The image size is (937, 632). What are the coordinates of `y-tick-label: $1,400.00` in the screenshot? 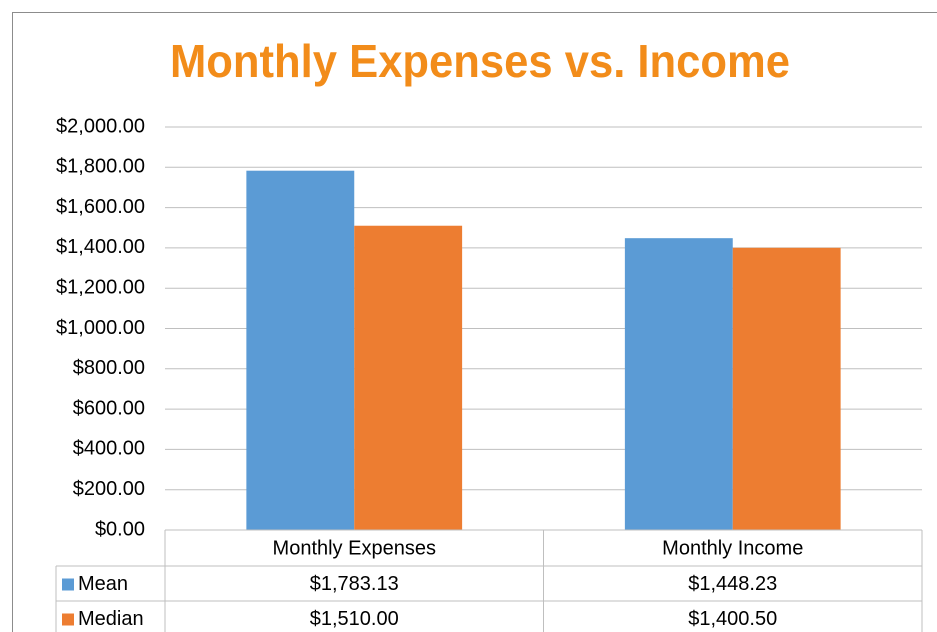 It's located at (100, 247).